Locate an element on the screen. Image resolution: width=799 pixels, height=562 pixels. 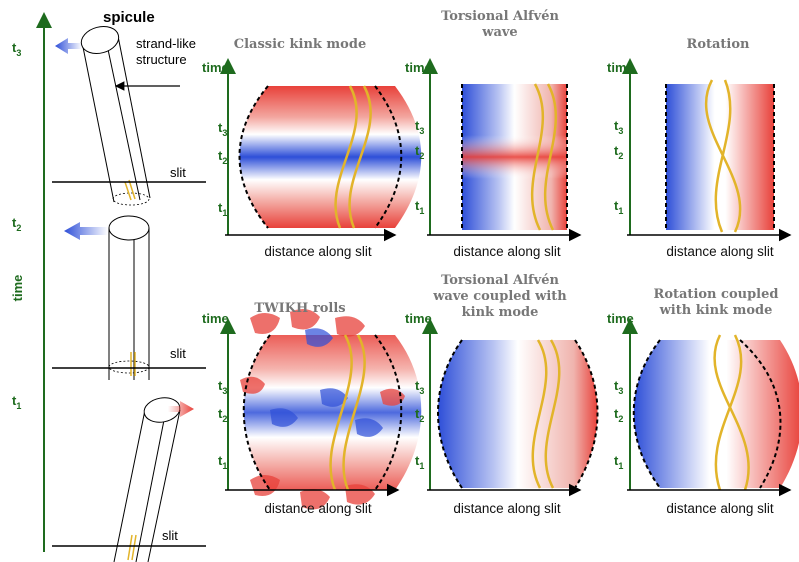
panel-torsional-kink is located at coordinates (518, 414).